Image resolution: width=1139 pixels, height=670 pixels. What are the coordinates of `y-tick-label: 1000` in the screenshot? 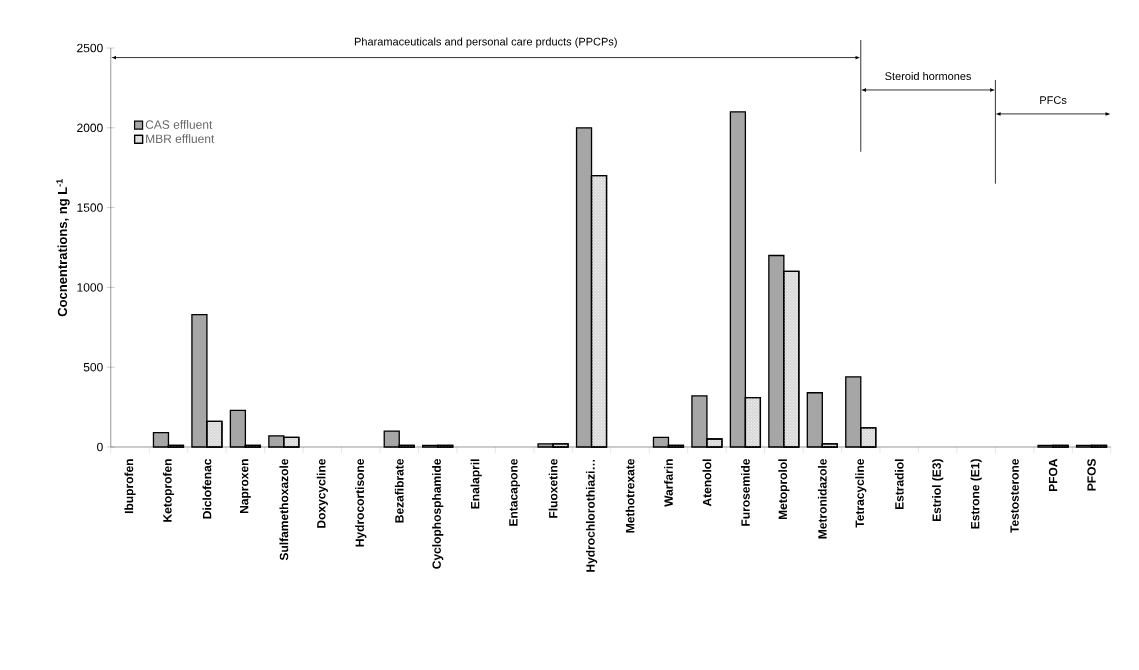 It's located at (90, 287).